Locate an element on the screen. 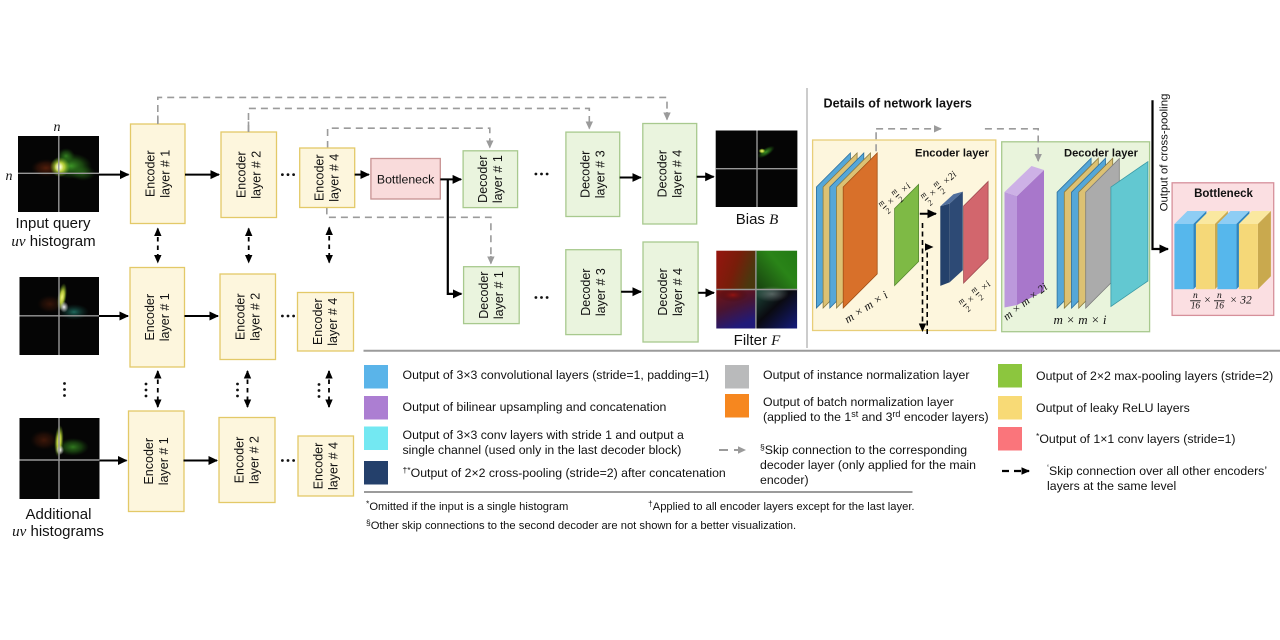  svg-text: m × m × i is located at coordinates (1080, 319).